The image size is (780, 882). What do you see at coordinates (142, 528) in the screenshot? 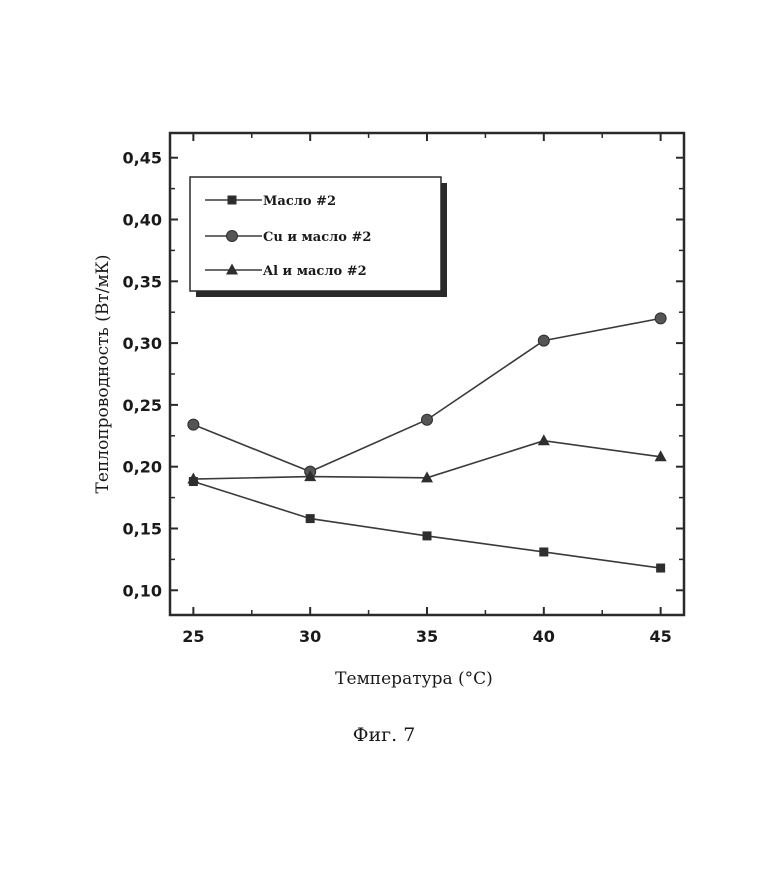
I see `y-tick-label: 0,15` at bounding box center [142, 528].